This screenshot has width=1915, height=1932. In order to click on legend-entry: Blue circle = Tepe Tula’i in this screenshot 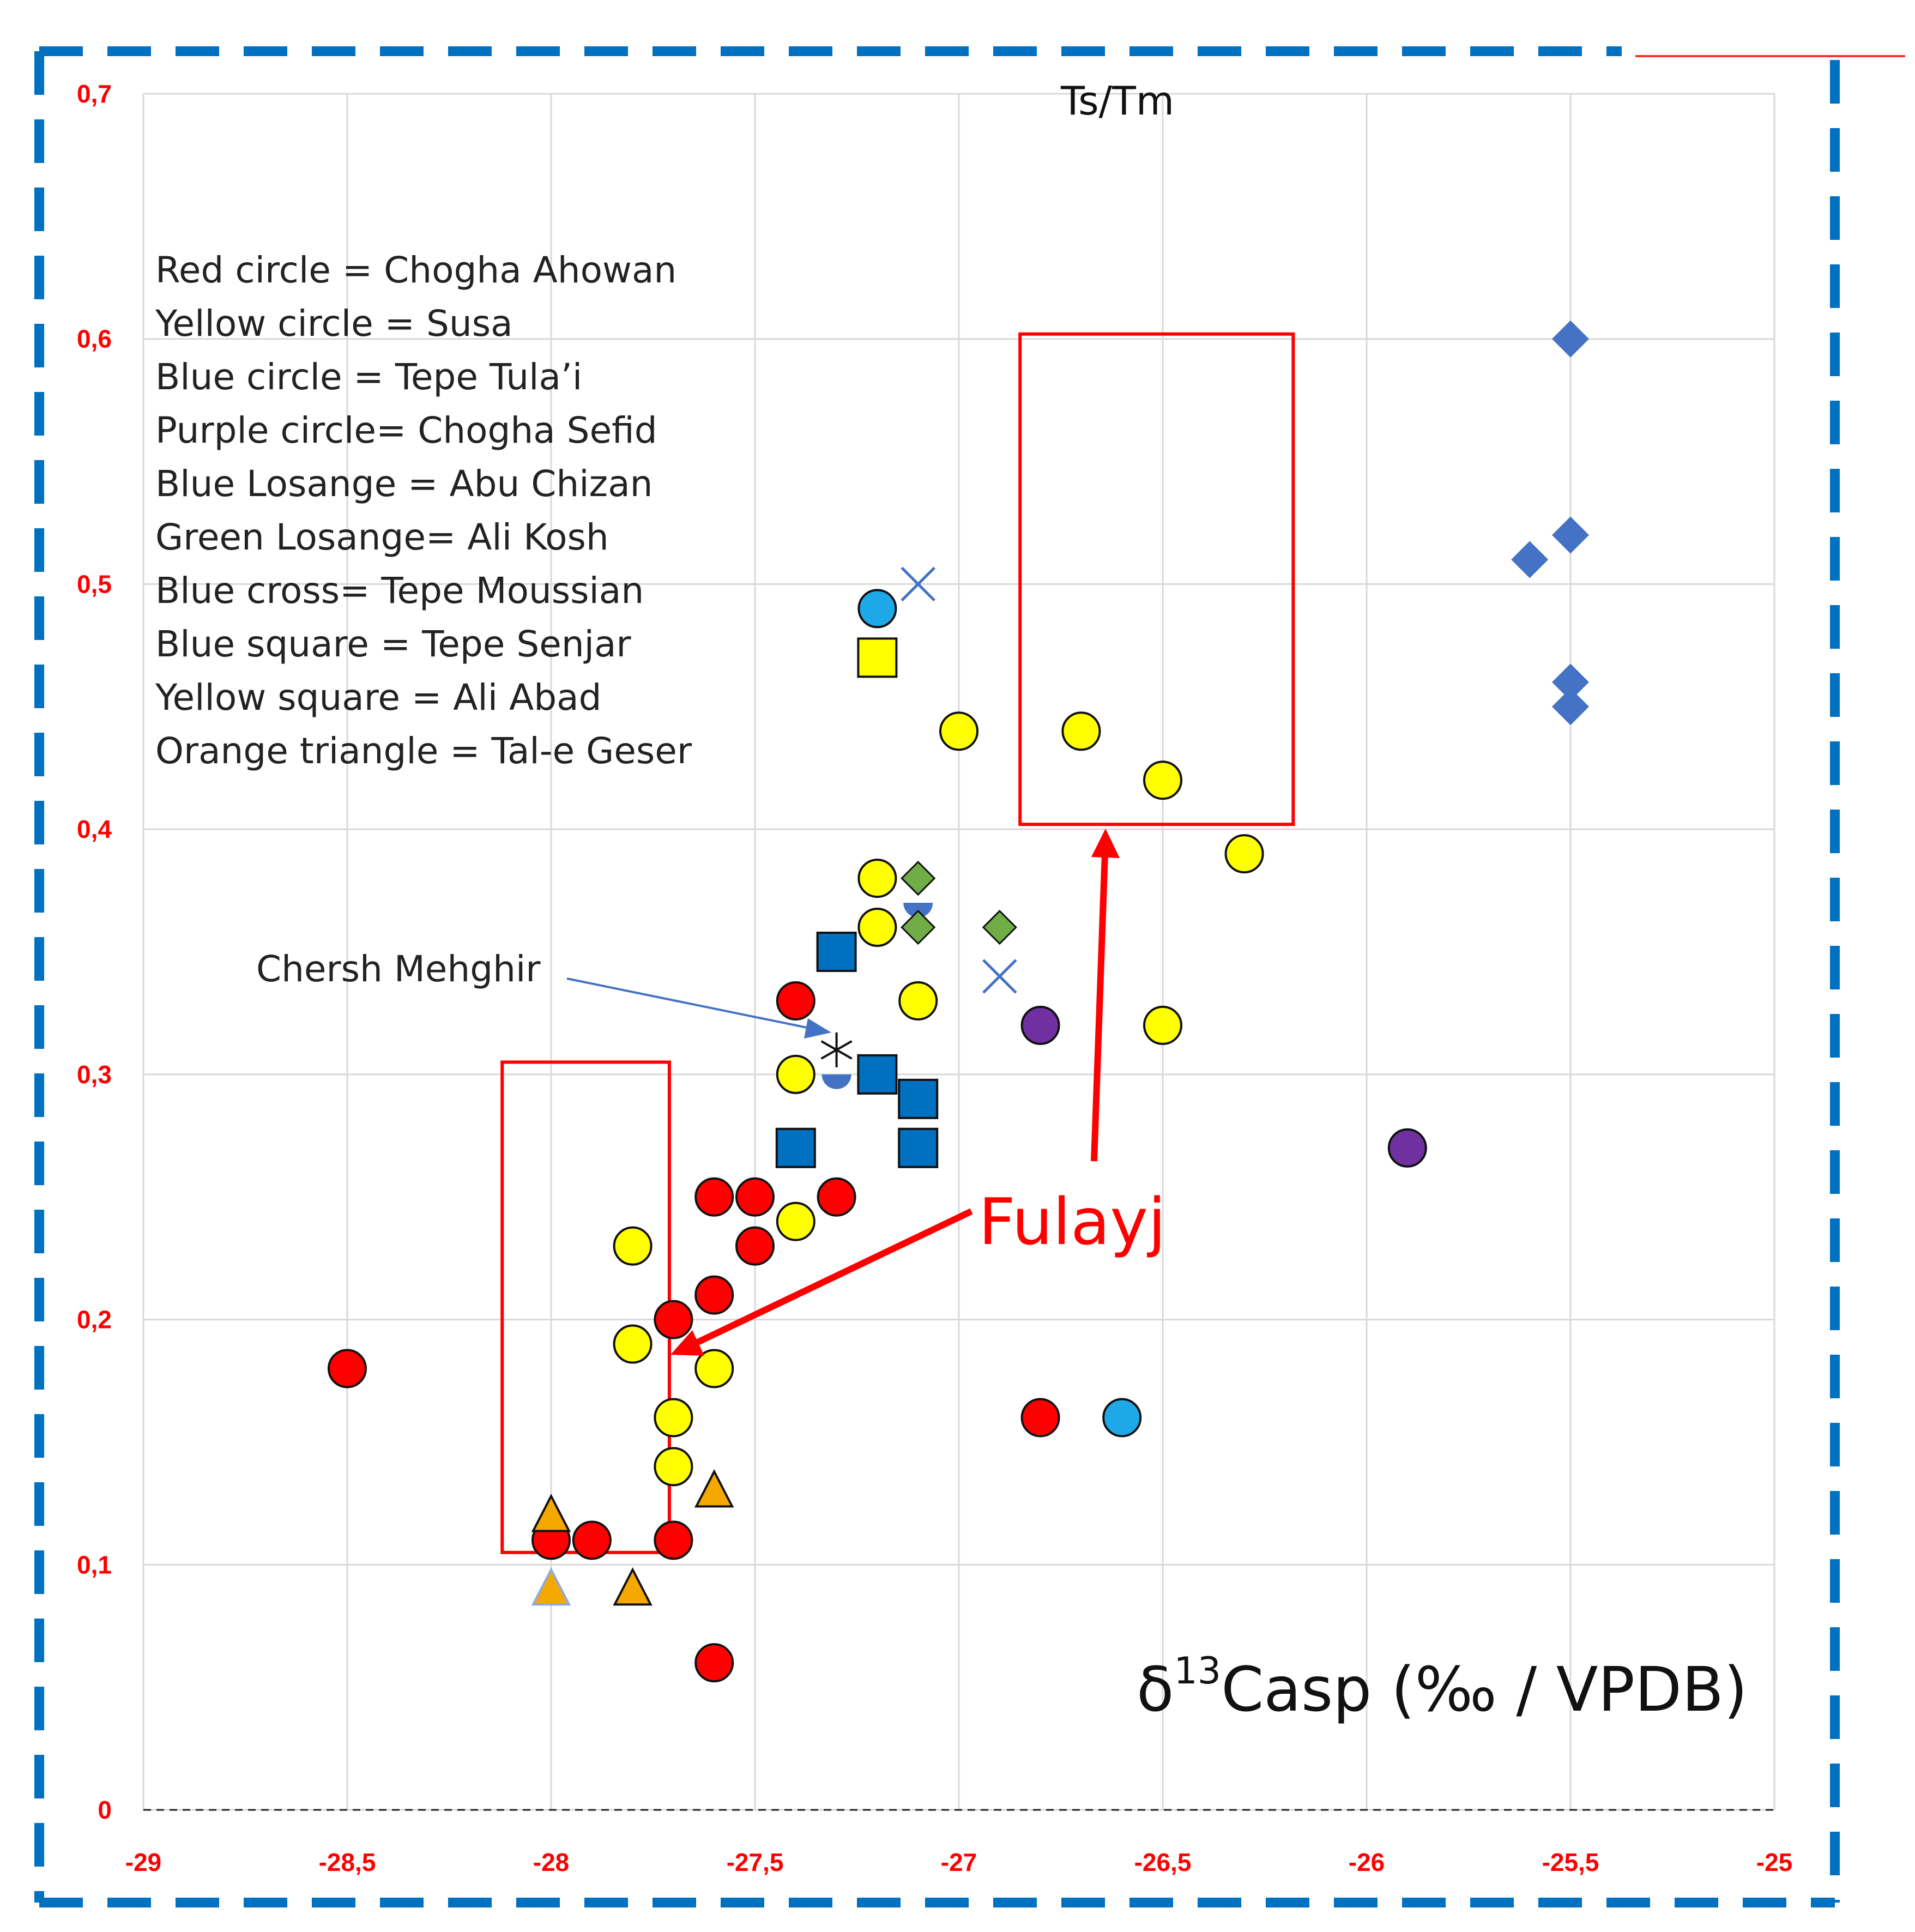, I will do `click(368, 377)`.